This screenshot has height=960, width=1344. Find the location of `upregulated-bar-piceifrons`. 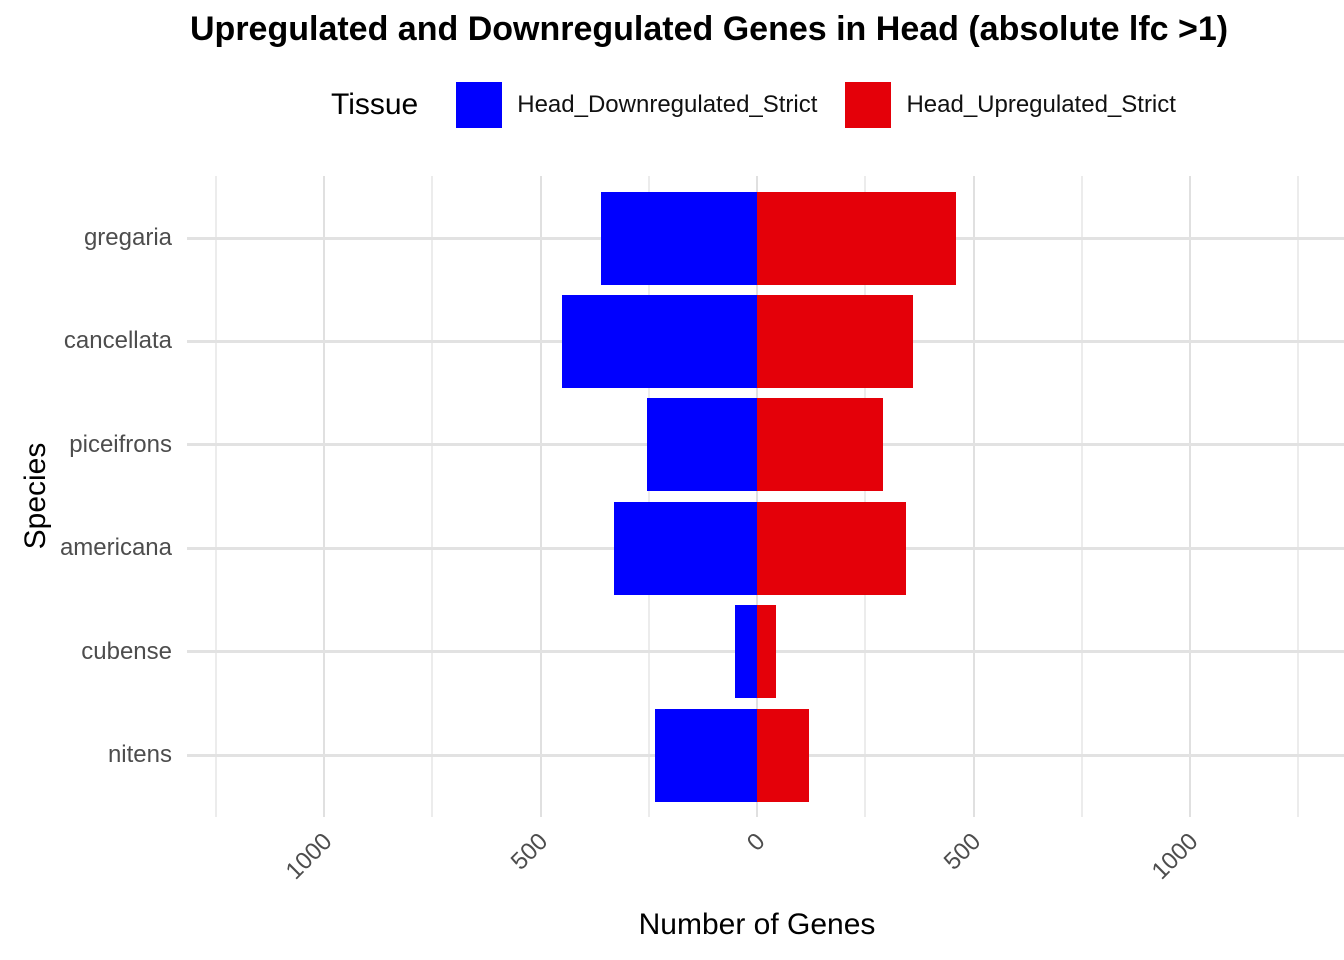

upregulated-bar-piceifrons is located at coordinates (820, 445).